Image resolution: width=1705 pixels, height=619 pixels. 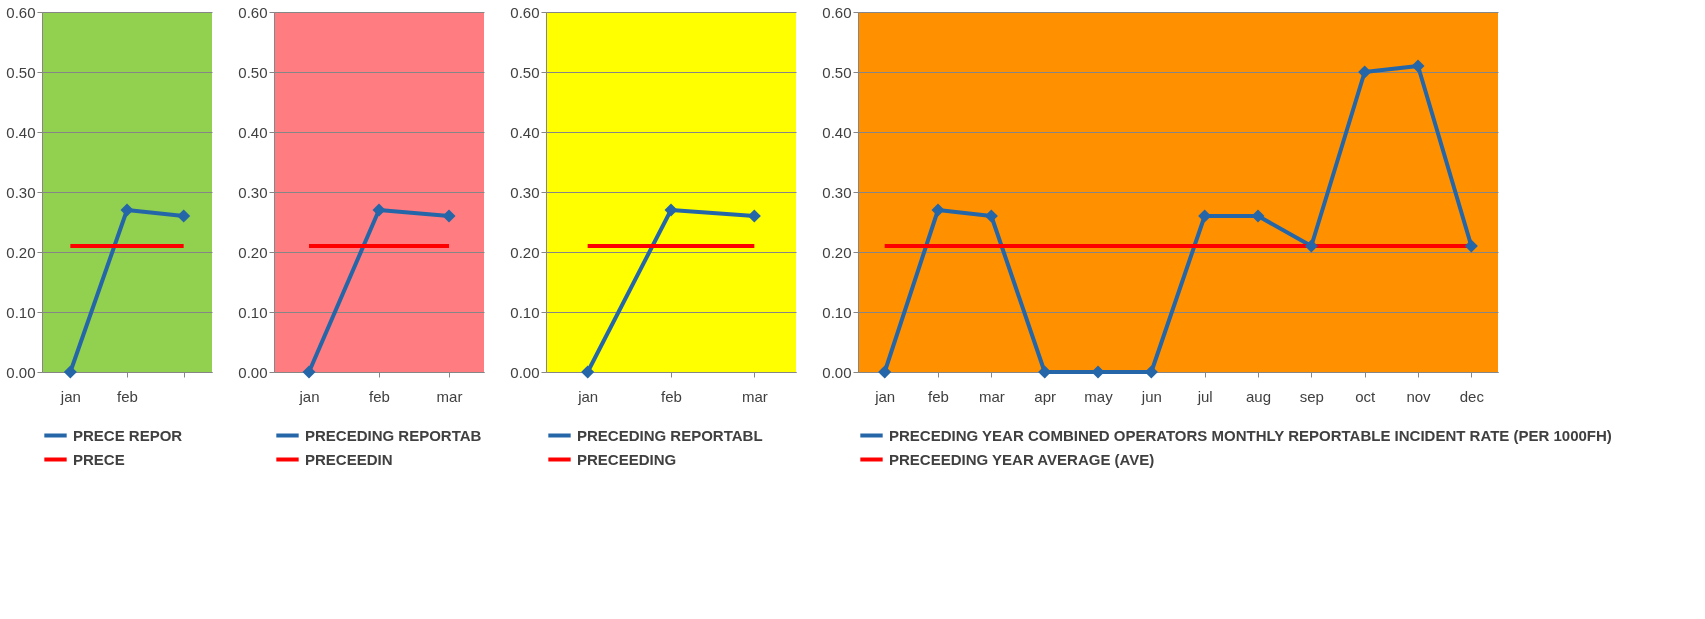 I want to click on x-tick-label: apr, so click(x=1045, y=396).